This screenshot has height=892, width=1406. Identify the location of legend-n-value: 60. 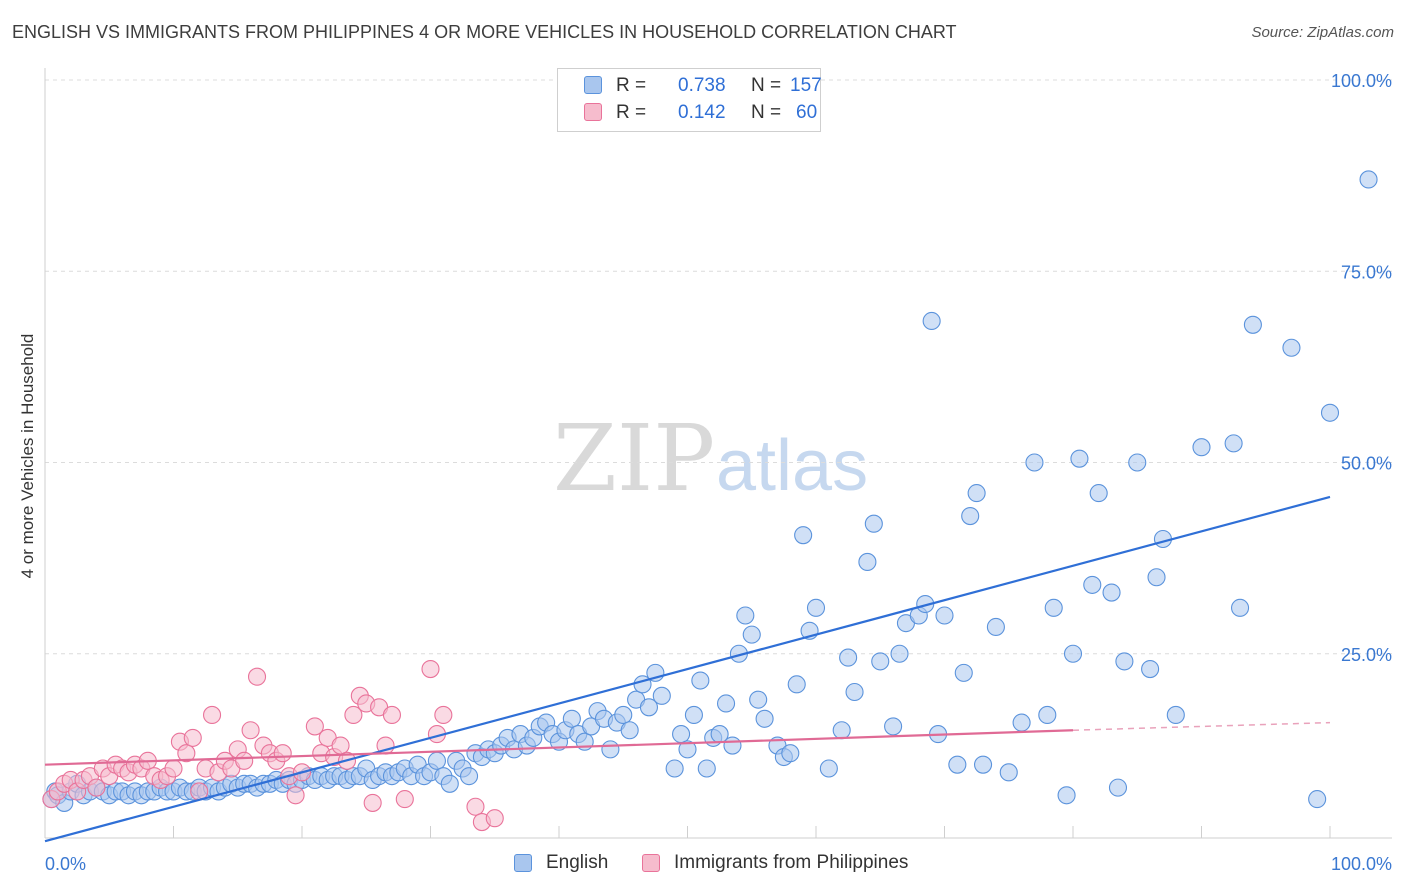
(807, 112).